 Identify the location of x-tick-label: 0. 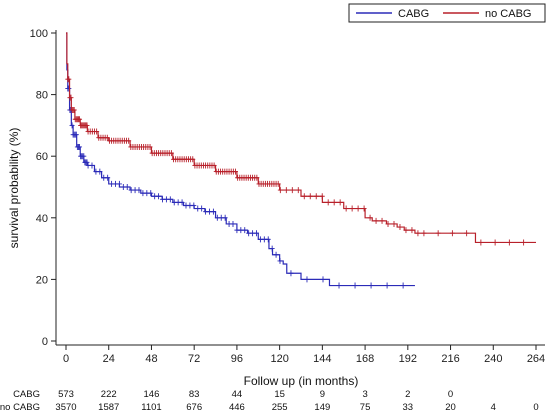
(66, 359).